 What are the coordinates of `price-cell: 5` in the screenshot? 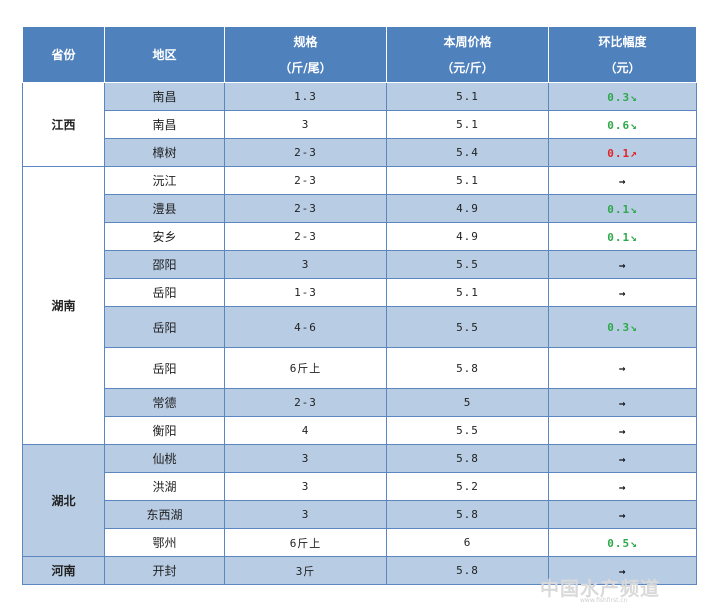 It's located at (467, 402).